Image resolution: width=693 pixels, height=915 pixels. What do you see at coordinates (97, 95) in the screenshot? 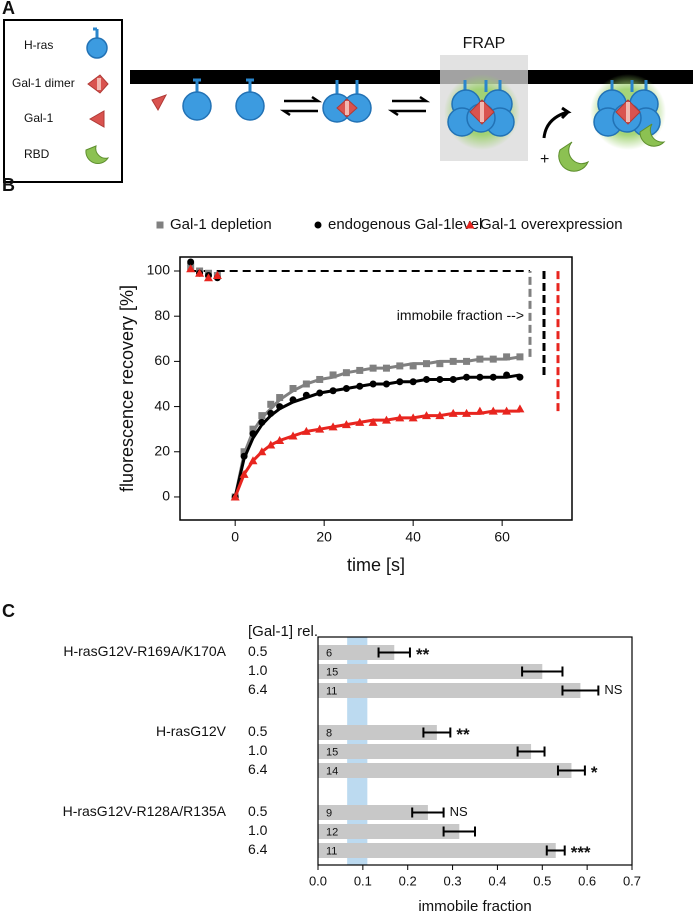
I see `legend-icons` at bounding box center [97, 95].